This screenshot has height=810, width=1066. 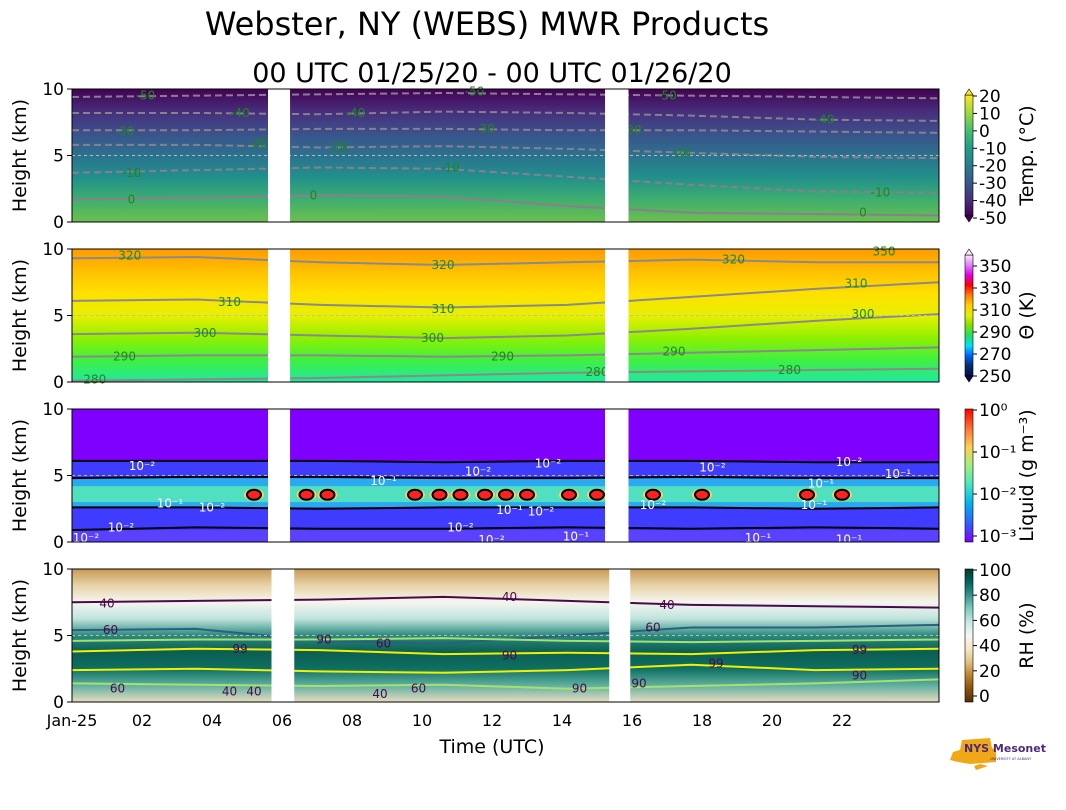 What do you see at coordinates (995, 377) in the screenshot?
I see `colorbar-tick-label: 250` at bounding box center [995, 377].